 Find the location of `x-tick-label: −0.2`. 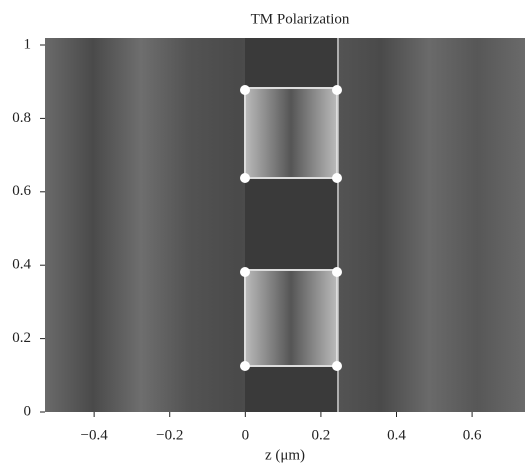

x-tick-label: −0.2 is located at coordinates (169, 435).